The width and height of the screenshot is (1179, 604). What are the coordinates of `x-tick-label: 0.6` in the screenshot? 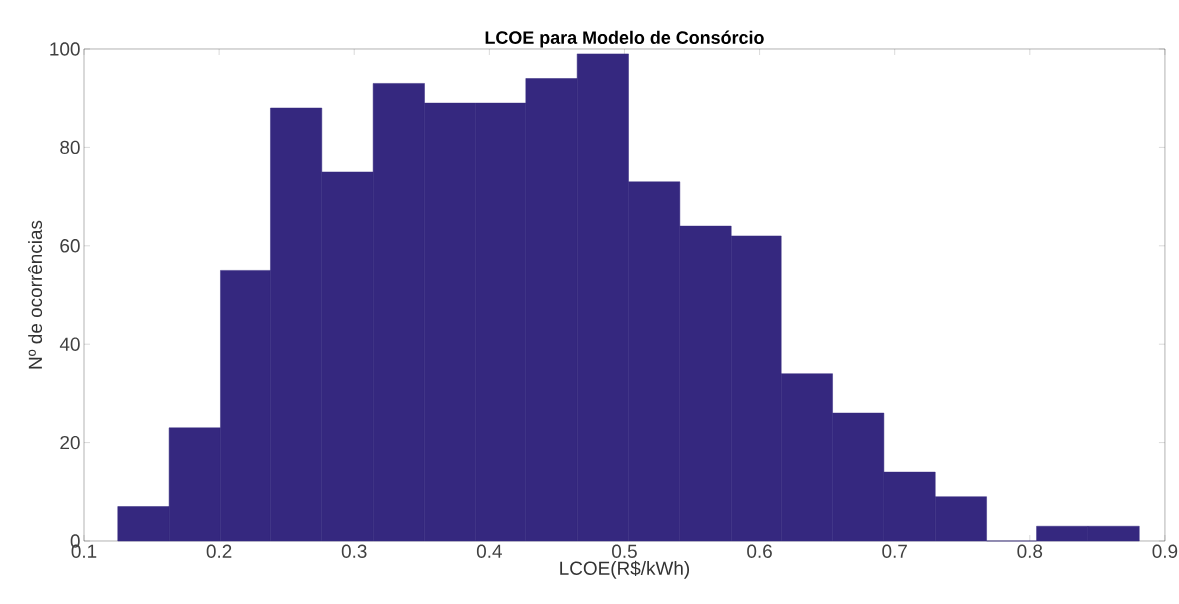 It's located at (759, 551).